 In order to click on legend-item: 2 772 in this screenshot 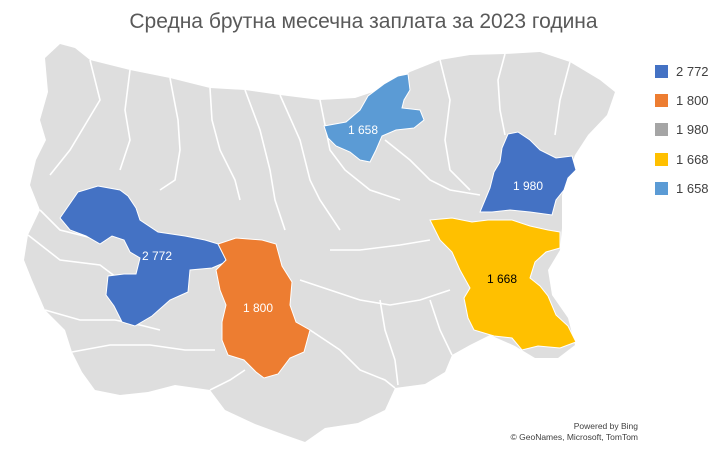, I will do `click(682, 71)`.